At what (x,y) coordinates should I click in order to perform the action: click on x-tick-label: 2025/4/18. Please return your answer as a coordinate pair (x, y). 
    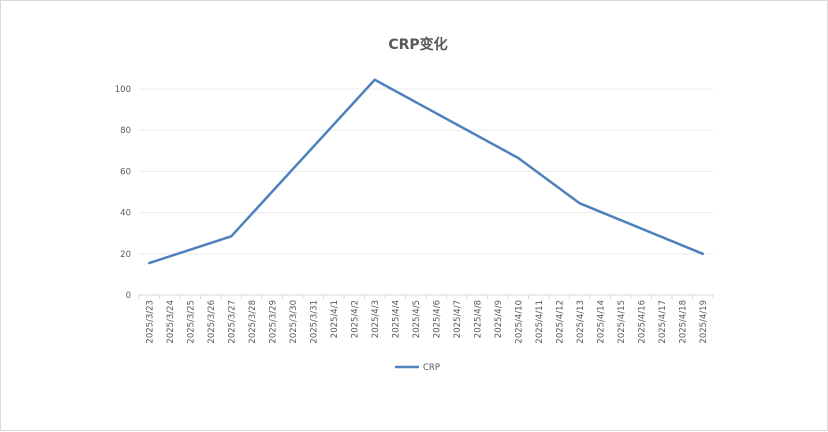
    Looking at the image, I should click on (683, 322).